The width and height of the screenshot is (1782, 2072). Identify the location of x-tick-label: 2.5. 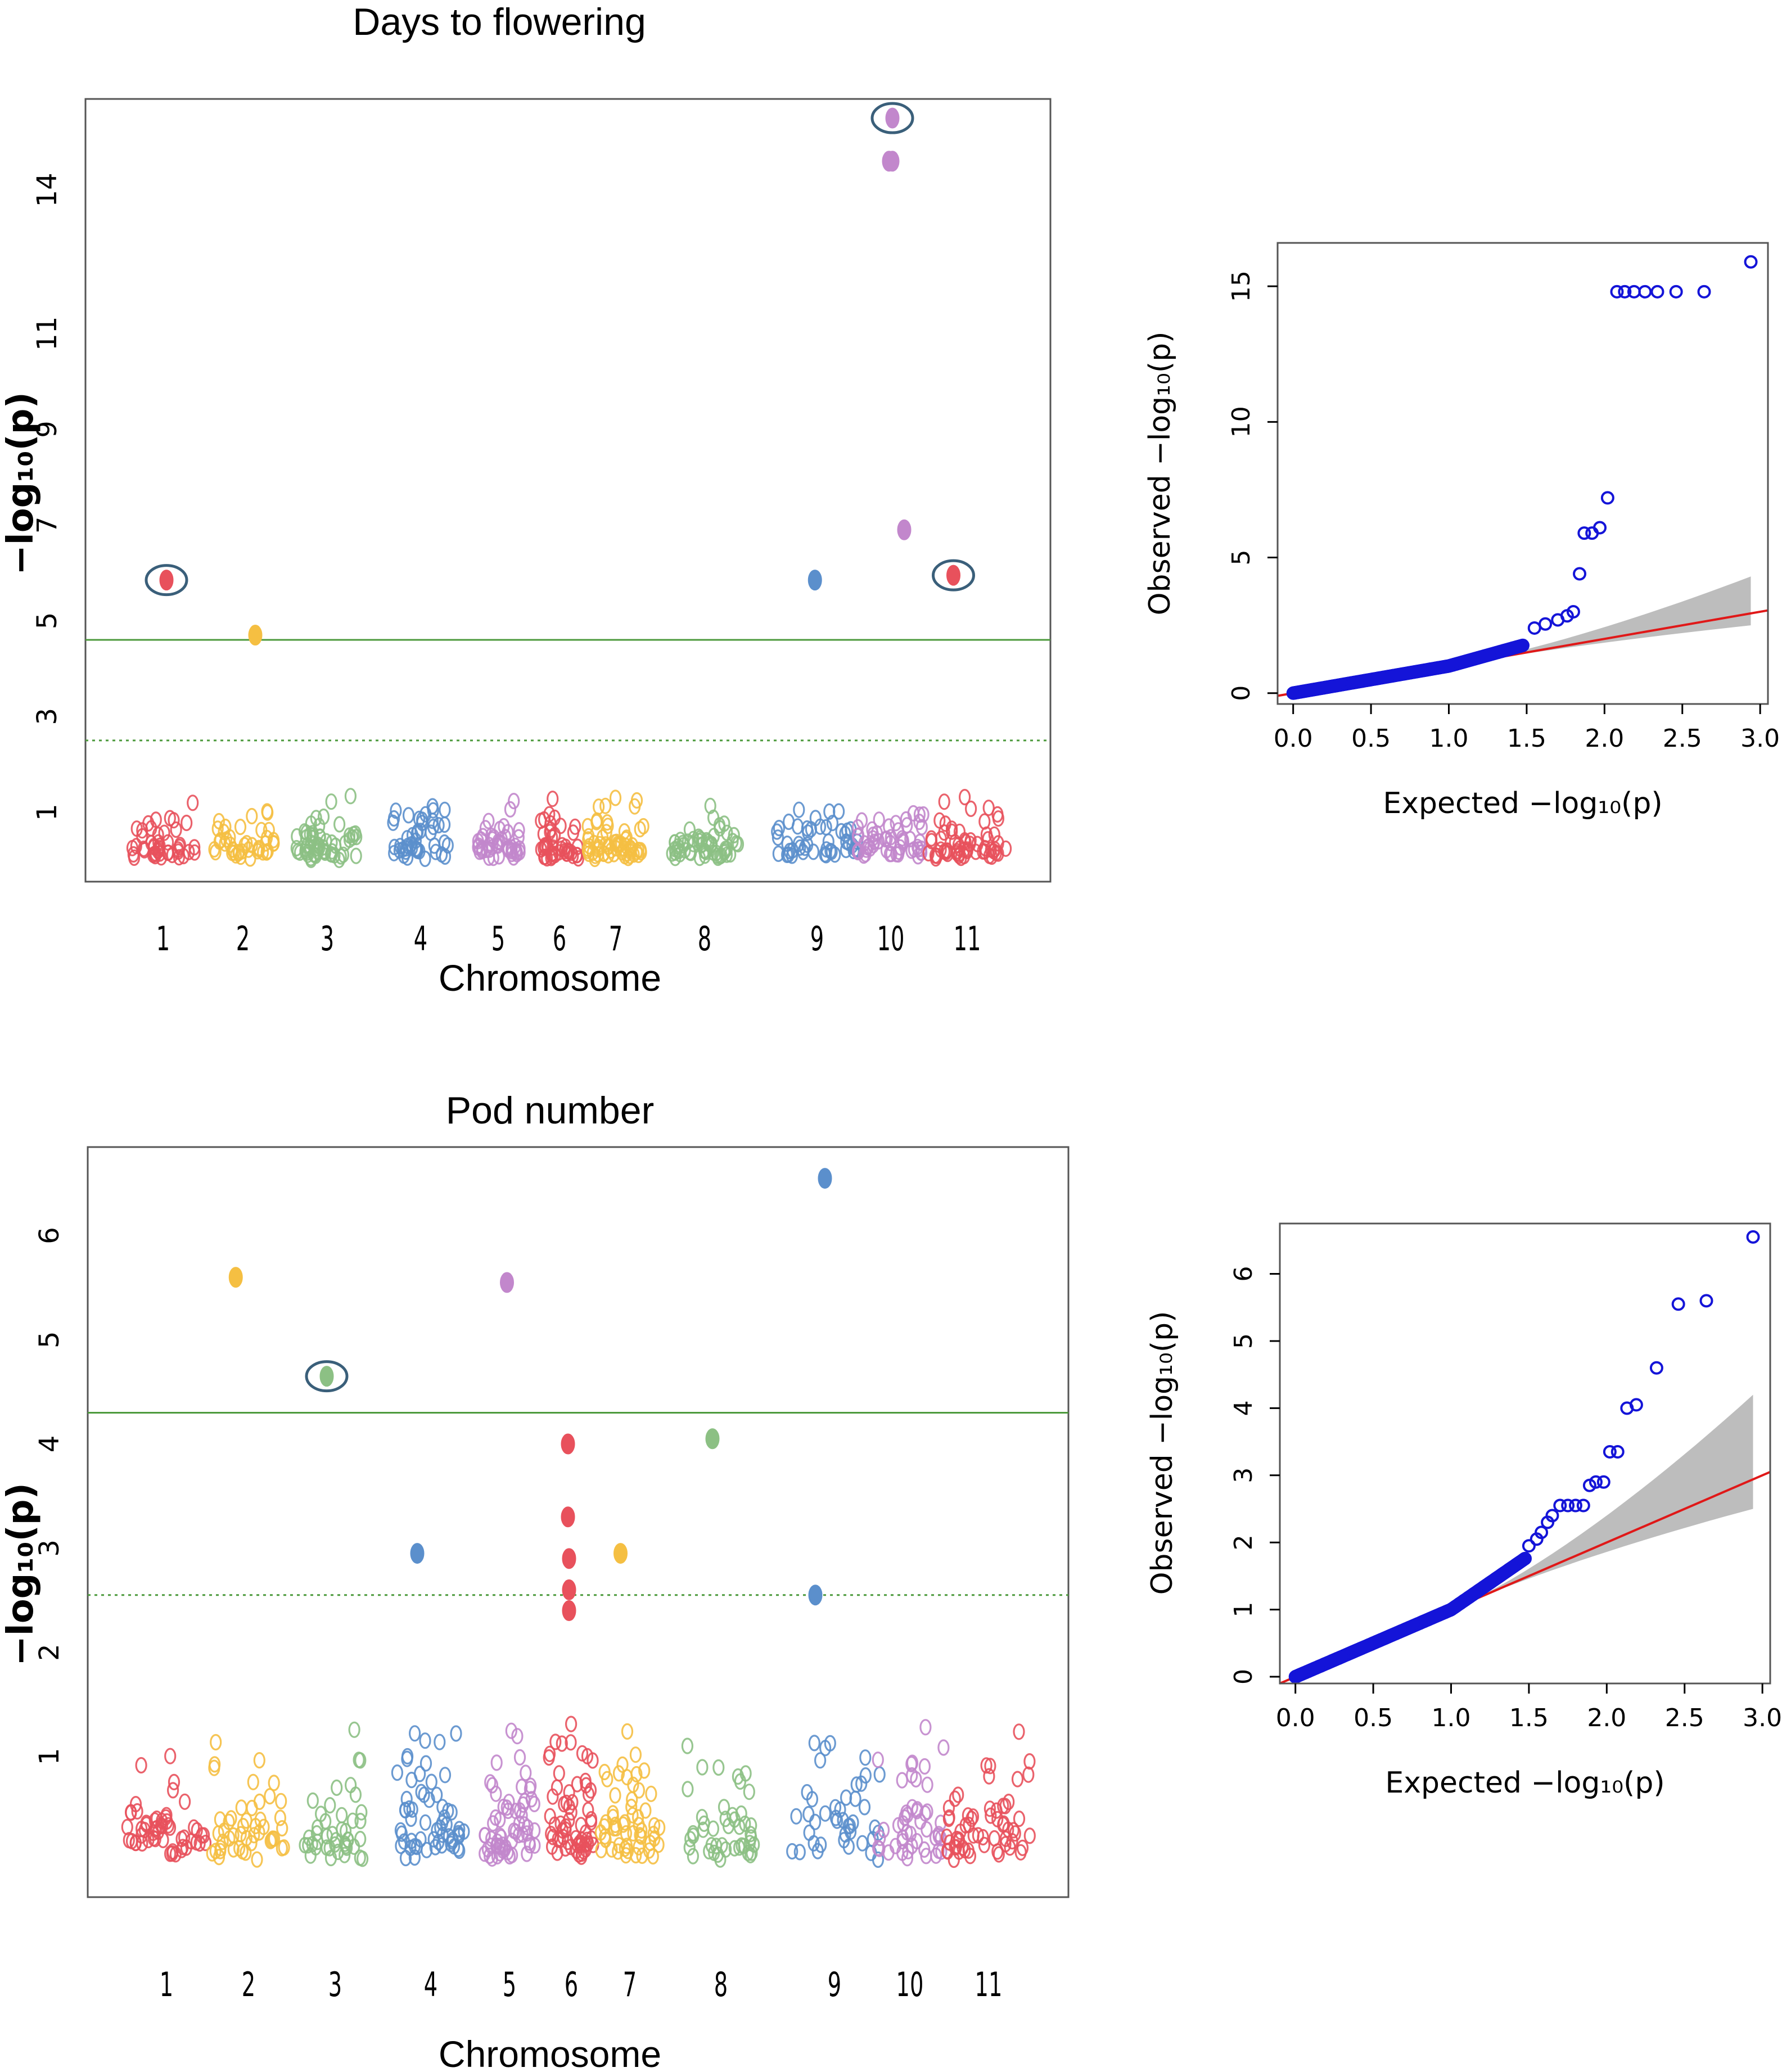
(1684, 1718).